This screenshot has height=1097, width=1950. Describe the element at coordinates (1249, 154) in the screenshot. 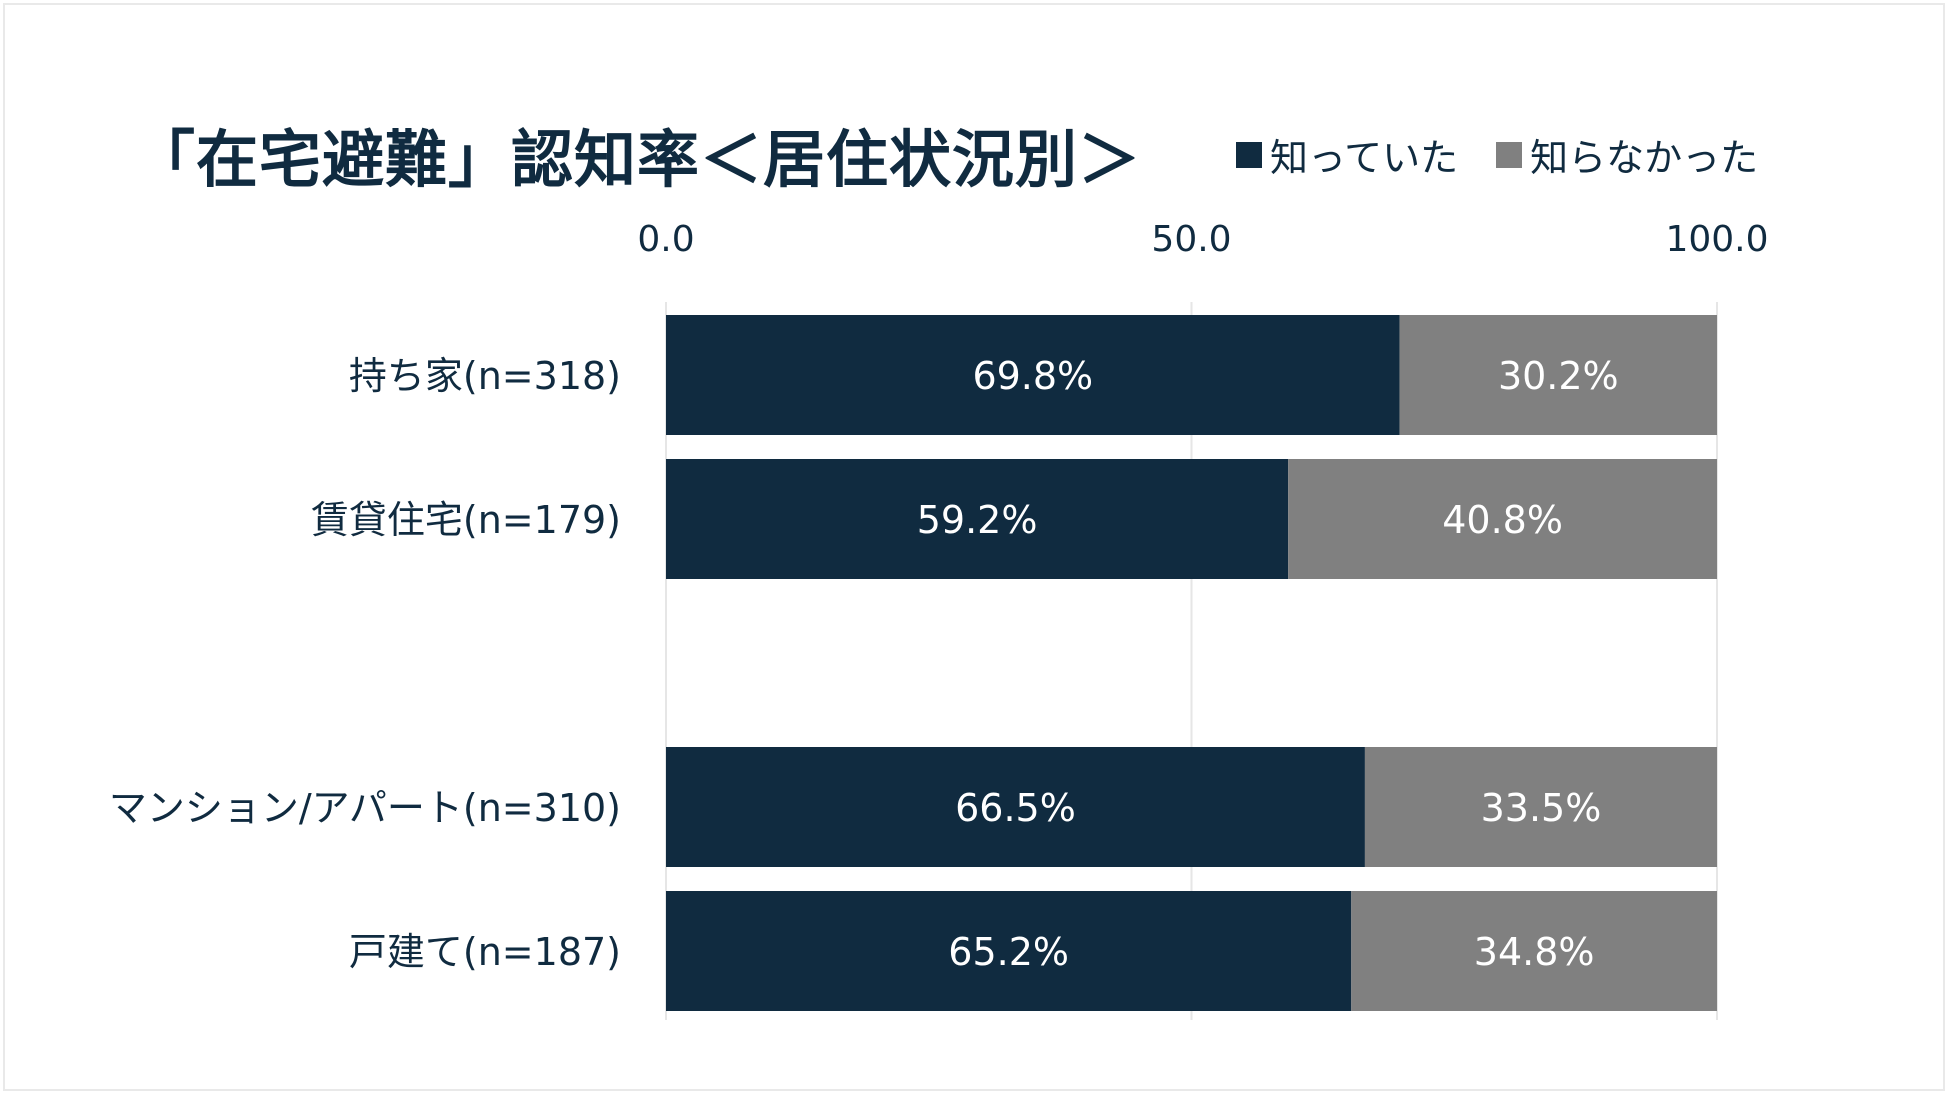

I see `legend-swatch-known` at that location.